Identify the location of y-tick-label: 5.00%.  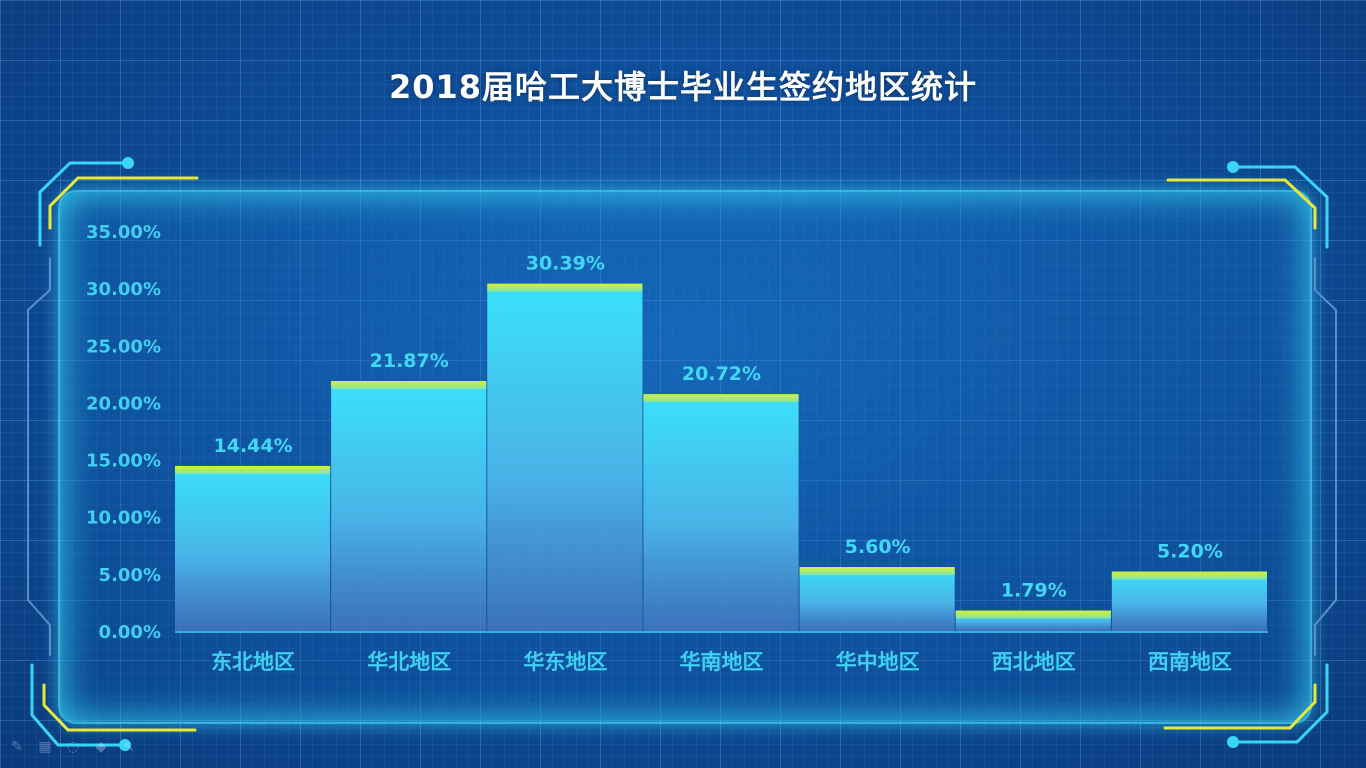
(130, 575).